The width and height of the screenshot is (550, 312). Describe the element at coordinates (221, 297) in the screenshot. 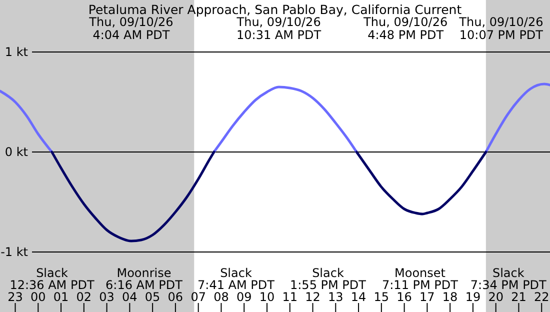

I see `x-tick-label: 08` at that location.